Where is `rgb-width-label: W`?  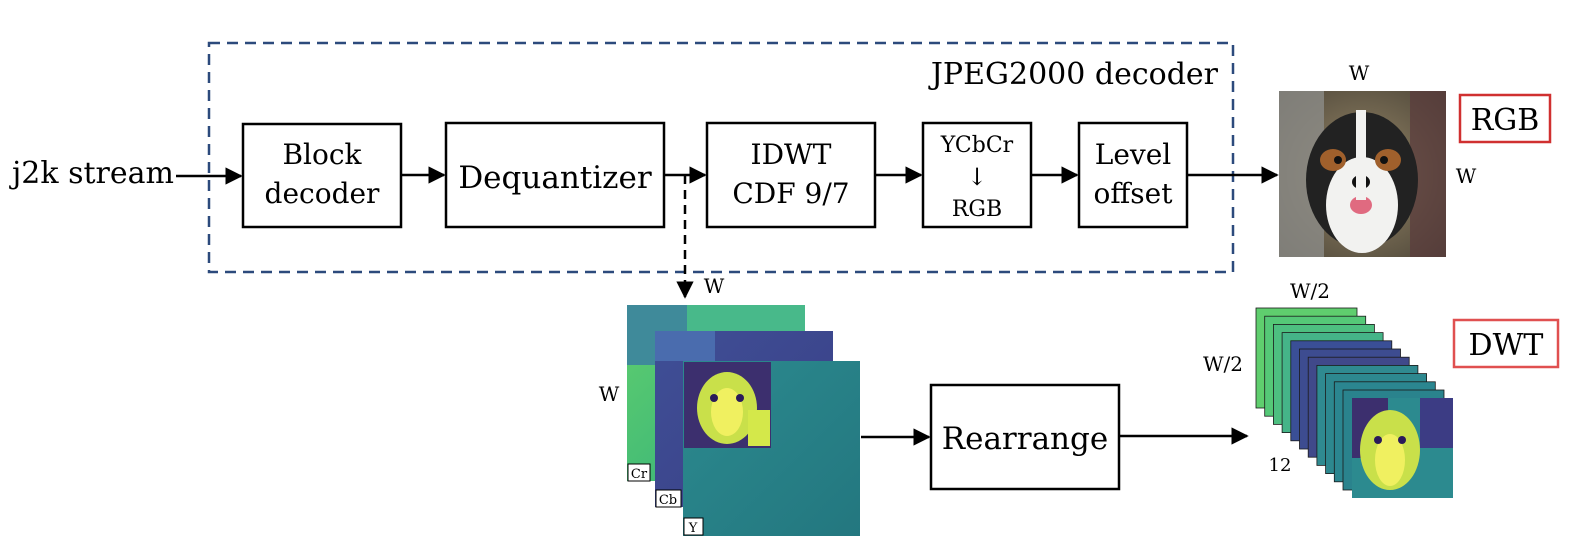
rgb-width-label: W is located at coordinates (1359, 73).